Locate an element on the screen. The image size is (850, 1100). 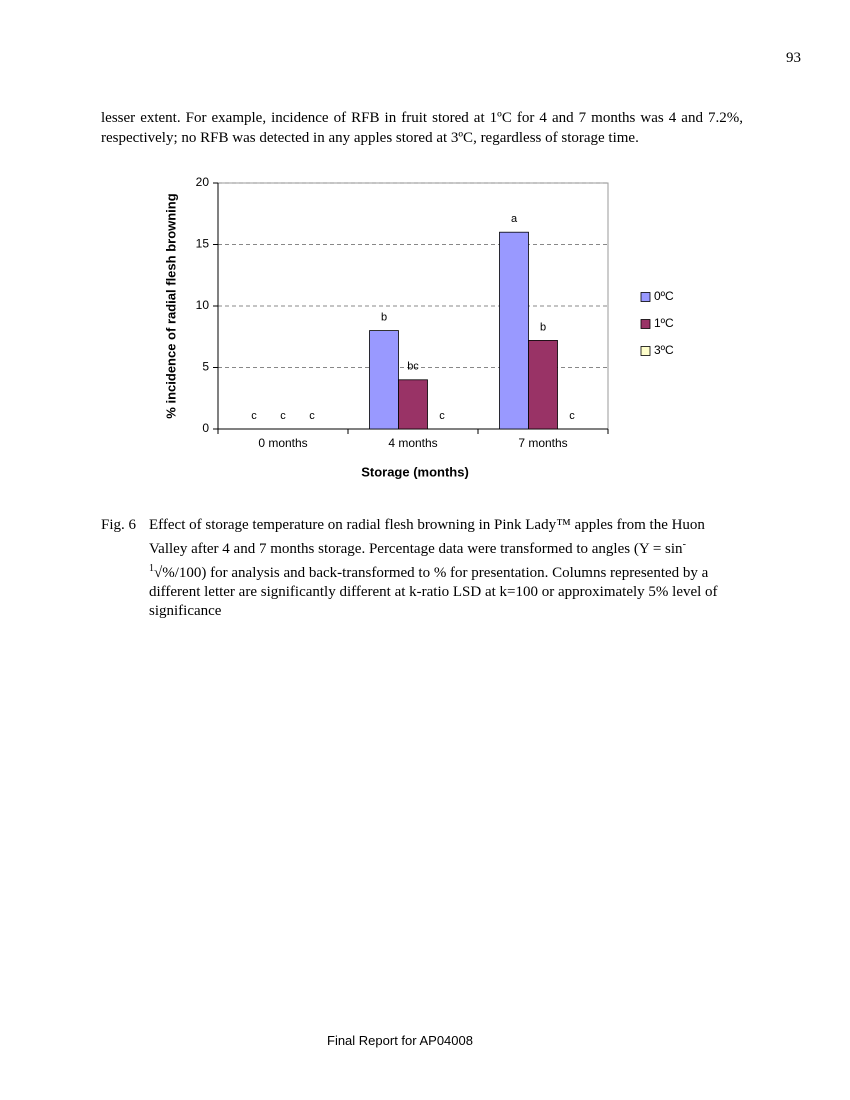
legend-label: 3ºC is located at coordinates (664, 350).